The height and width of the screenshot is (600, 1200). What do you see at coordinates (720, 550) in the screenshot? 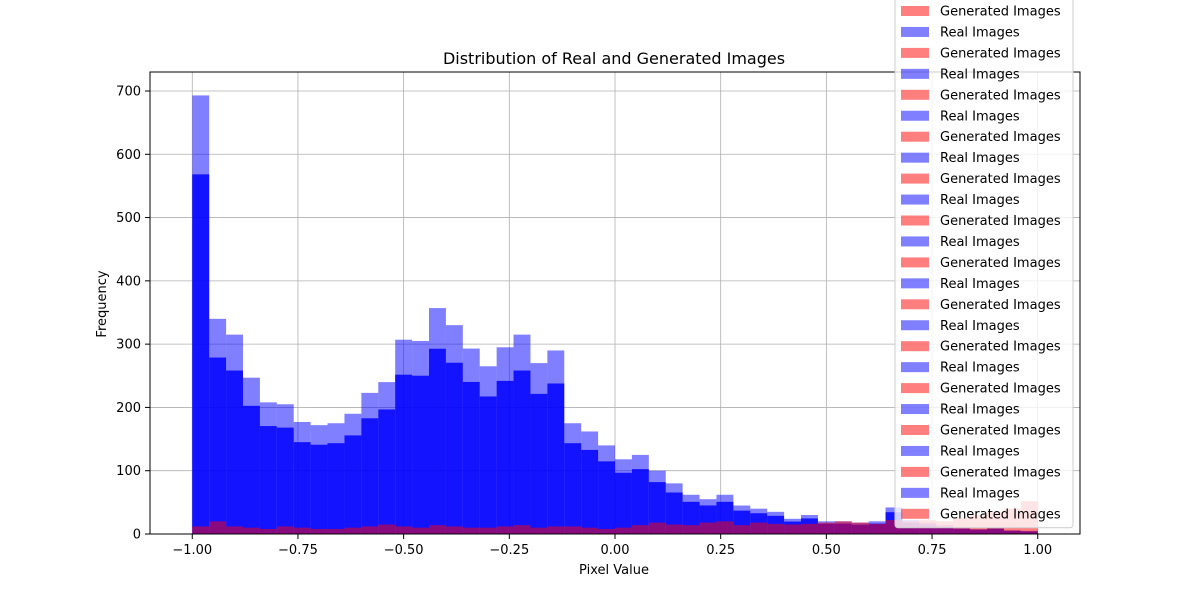
I see `x-tick-label: 0.25` at bounding box center [720, 550].